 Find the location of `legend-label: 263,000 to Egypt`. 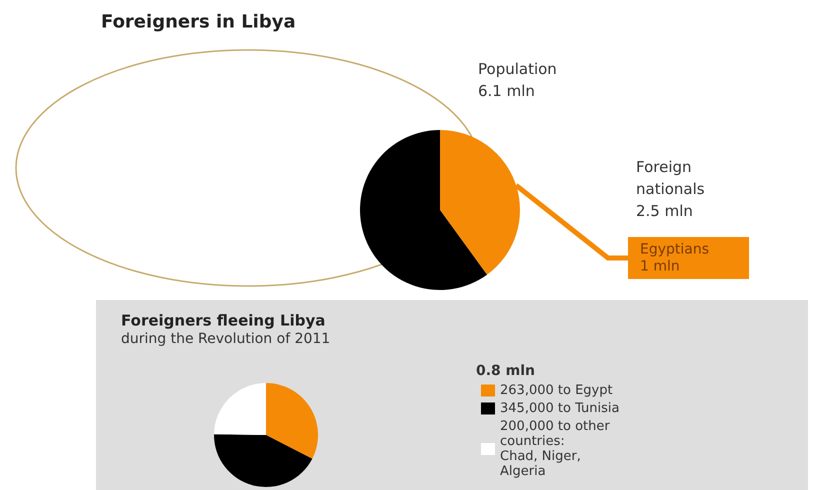

legend-label: 263,000 to Egypt is located at coordinates (556, 390).